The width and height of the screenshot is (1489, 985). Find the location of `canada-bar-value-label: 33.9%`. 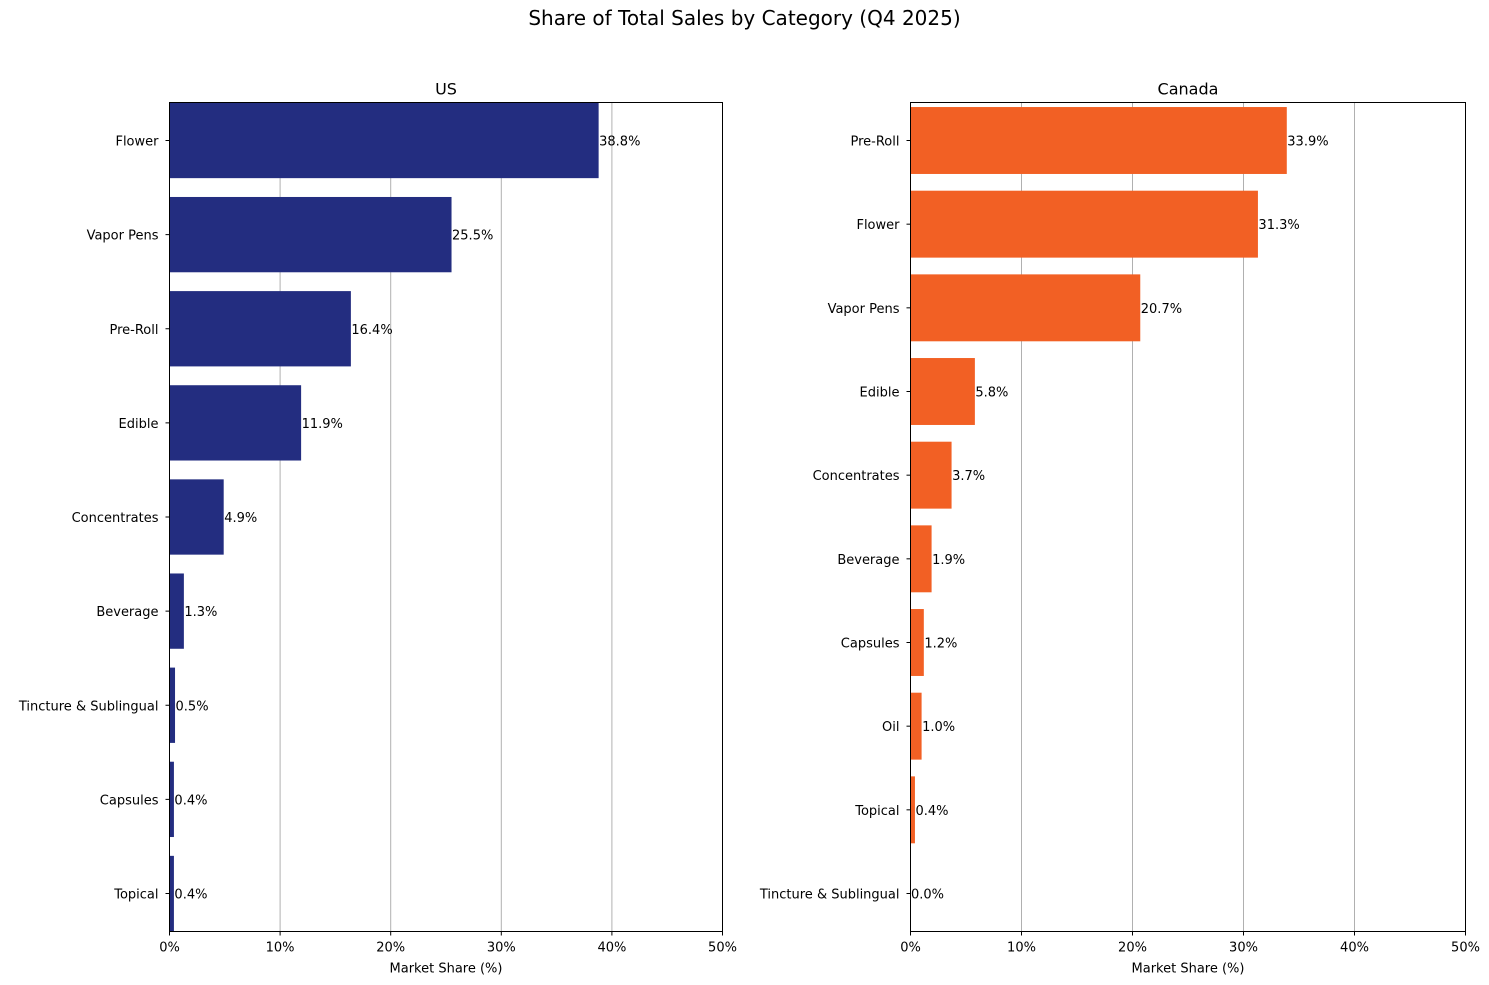

canada-bar-value-label: 33.9% is located at coordinates (1307, 142).